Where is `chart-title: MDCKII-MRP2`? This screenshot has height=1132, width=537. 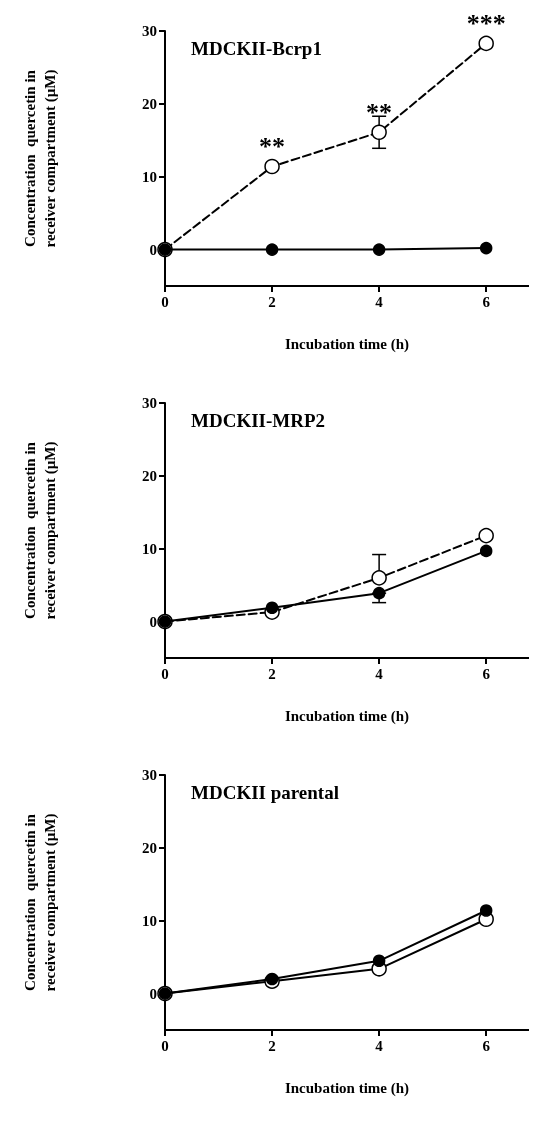
chart-title: MDCKII-MRP2 is located at coordinates (258, 420).